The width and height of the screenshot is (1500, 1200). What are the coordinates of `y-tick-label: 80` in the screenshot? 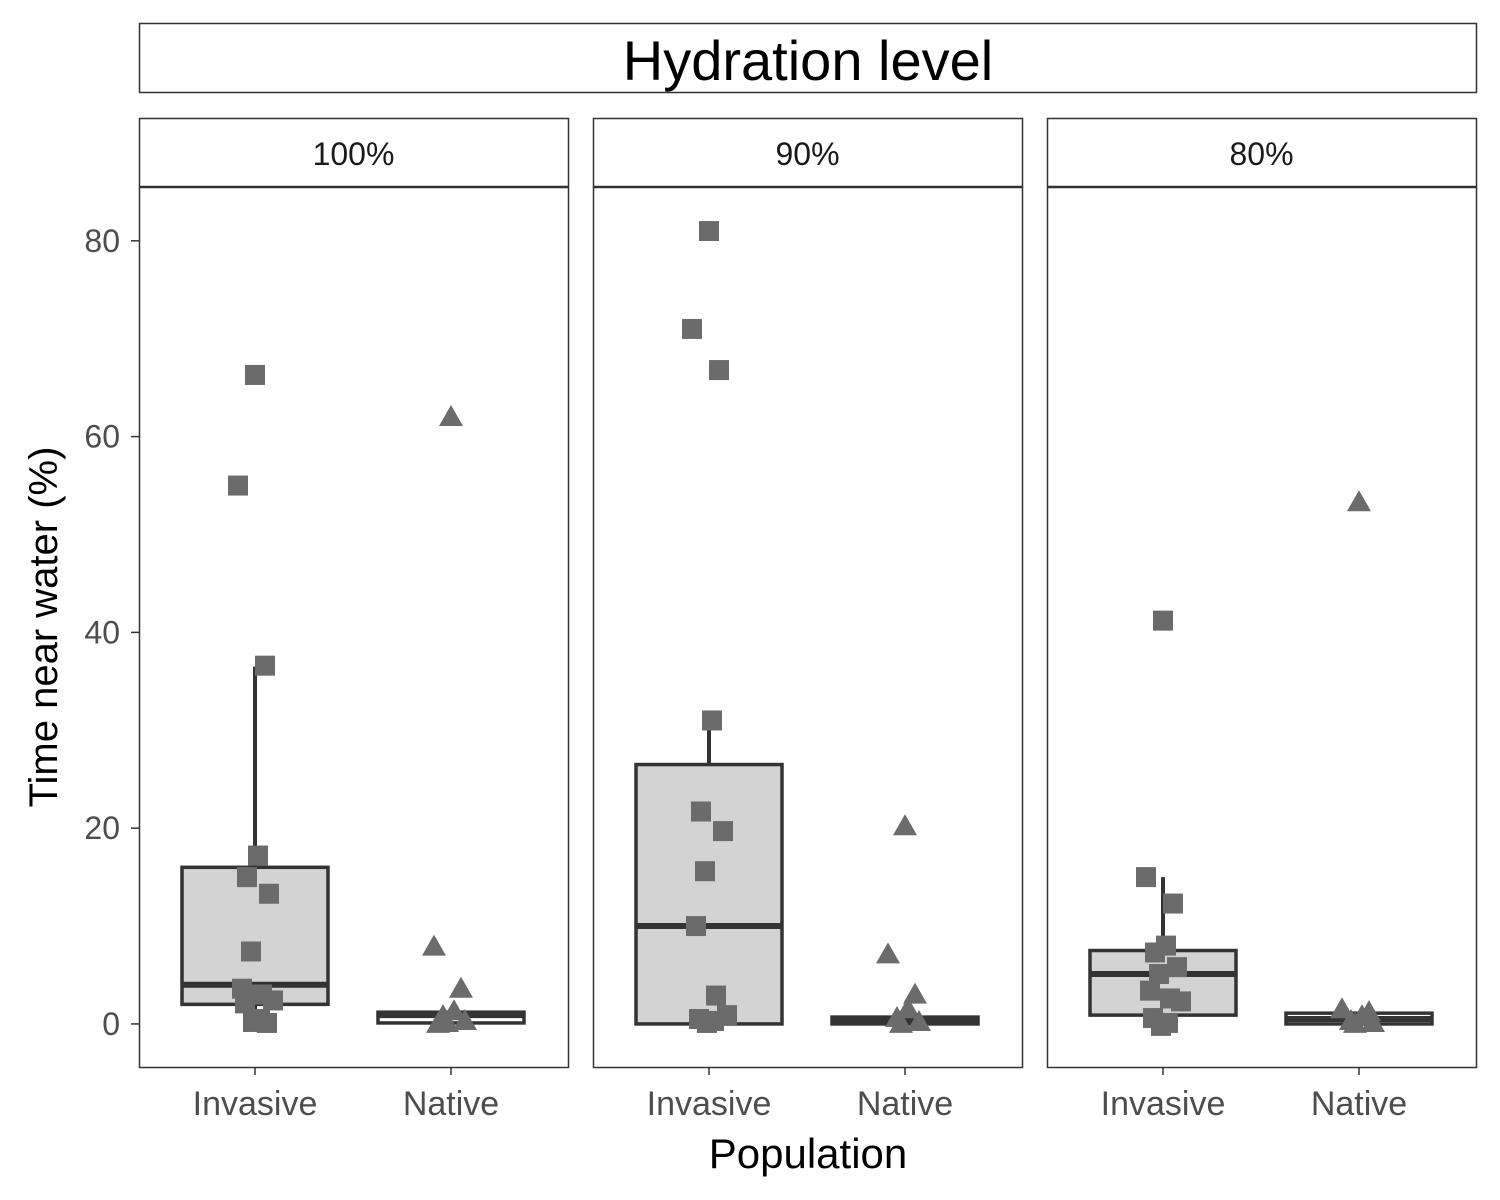 It's located at (102, 241).